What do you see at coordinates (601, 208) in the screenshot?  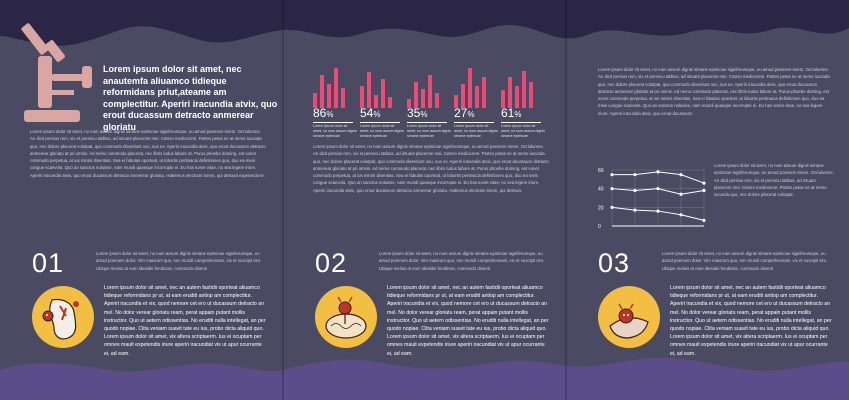 I see `y-tick-label: 20` at bounding box center [601, 208].